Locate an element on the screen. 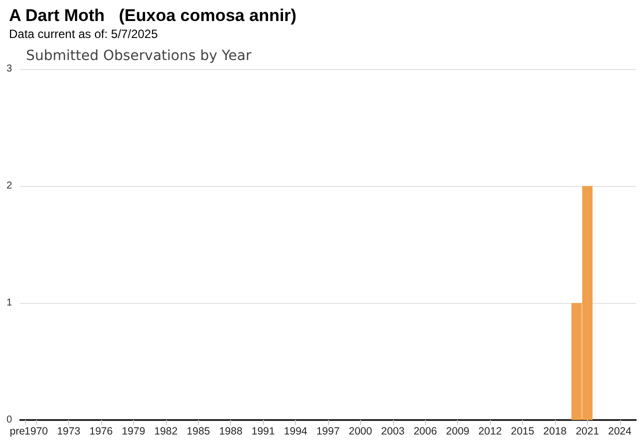 The width and height of the screenshot is (640, 442). x-tick-label: 1982 is located at coordinates (166, 432).